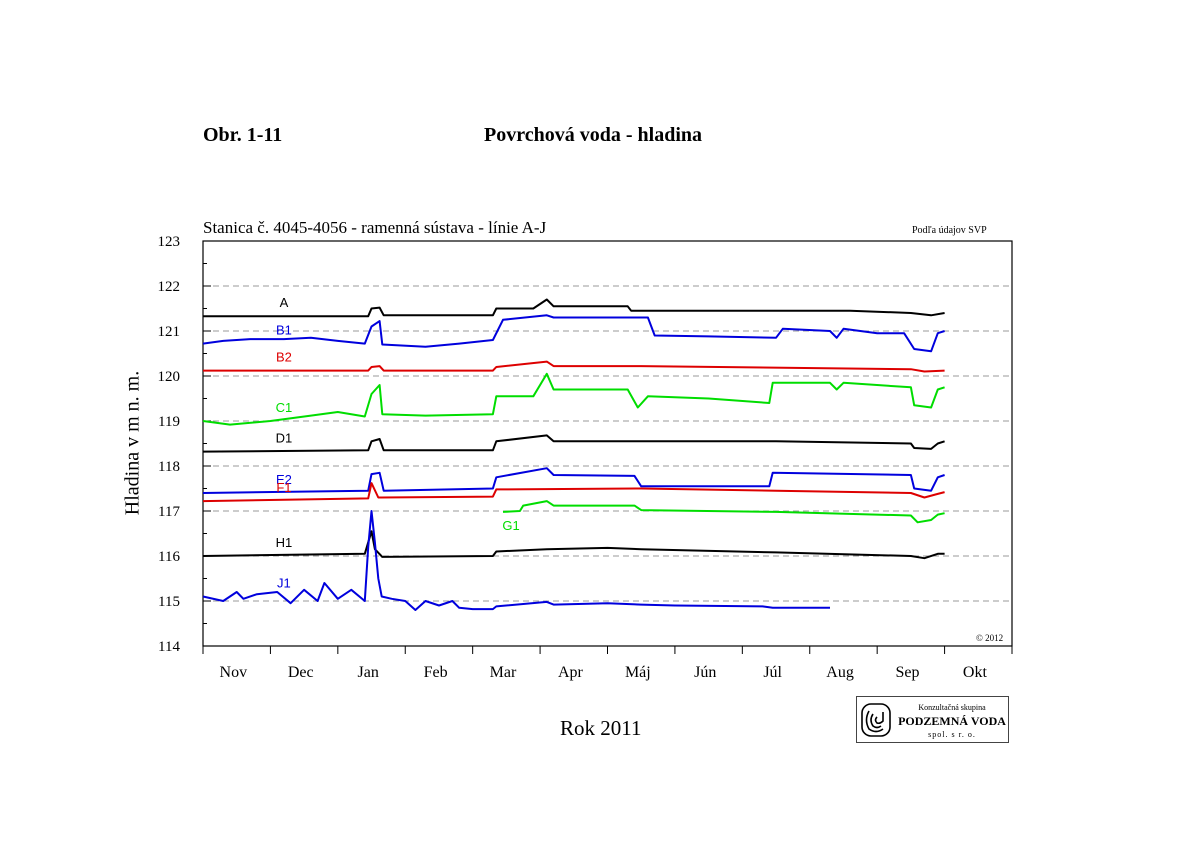  Describe the element at coordinates (169, 647) in the screenshot. I see `y-tick-label: 114` at that location.